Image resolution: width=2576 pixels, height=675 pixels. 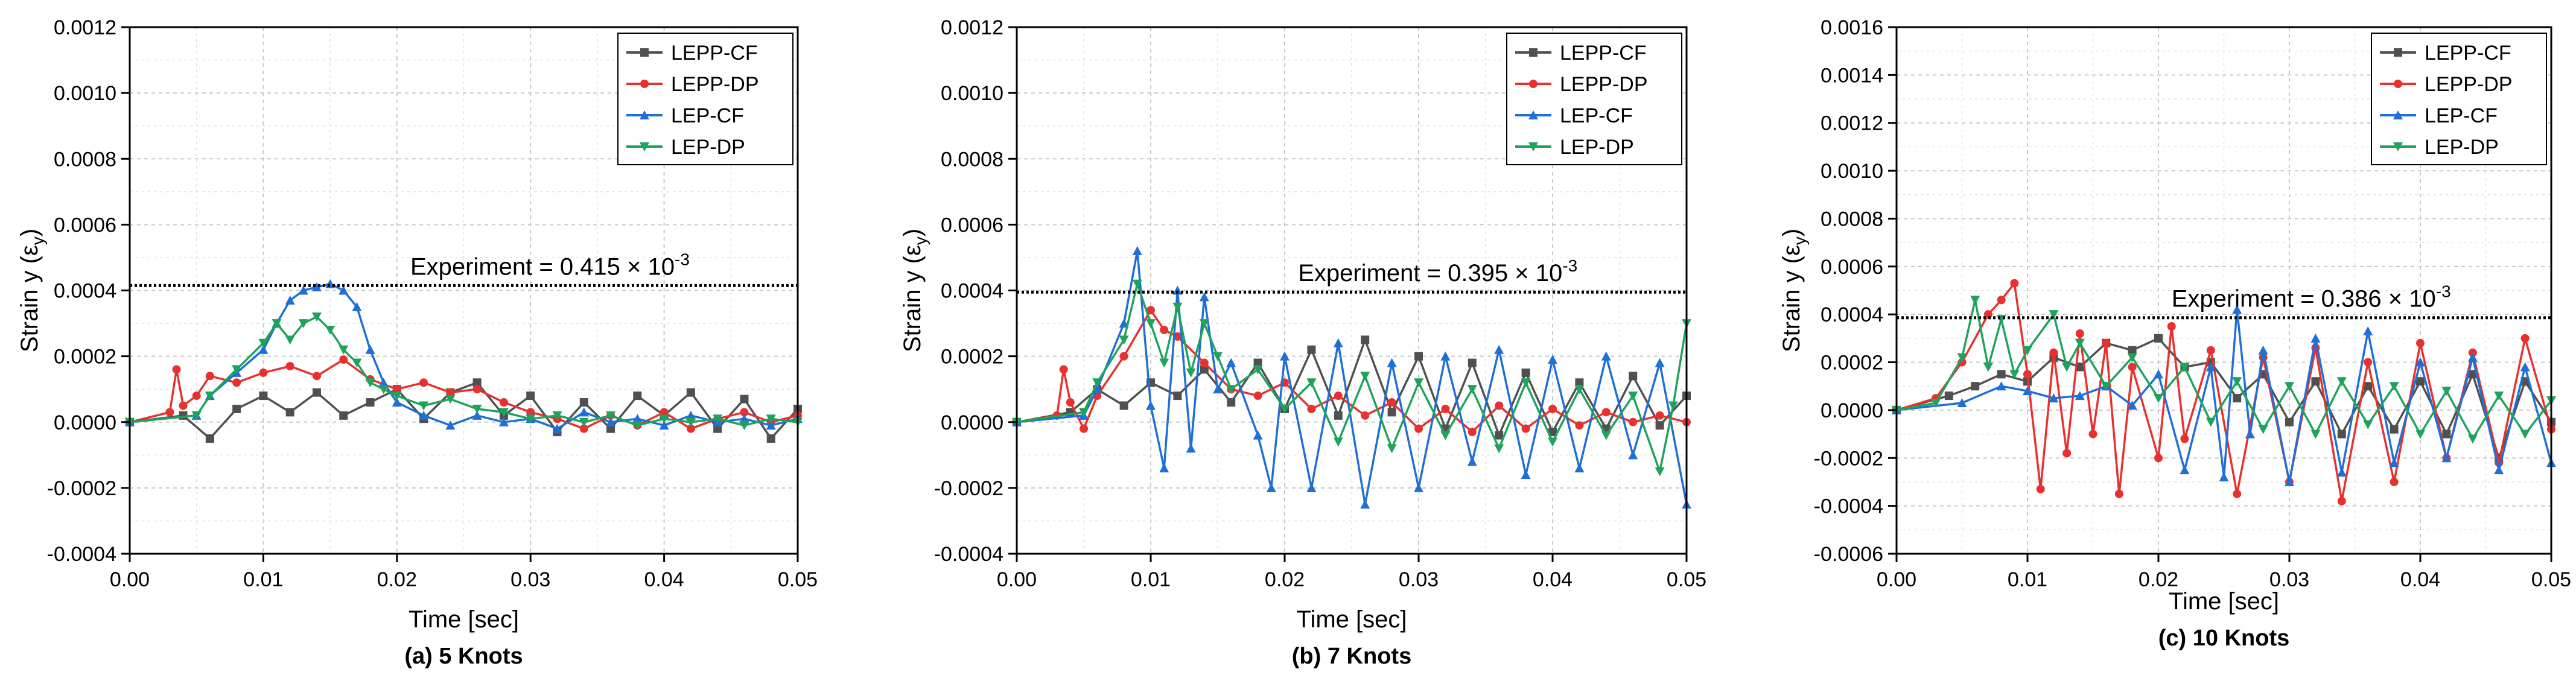 What do you see at coordinates (2469, 84) in the screenshot?
I see `legend-label: LEPP-DP` at bounding box center [2469, 84].